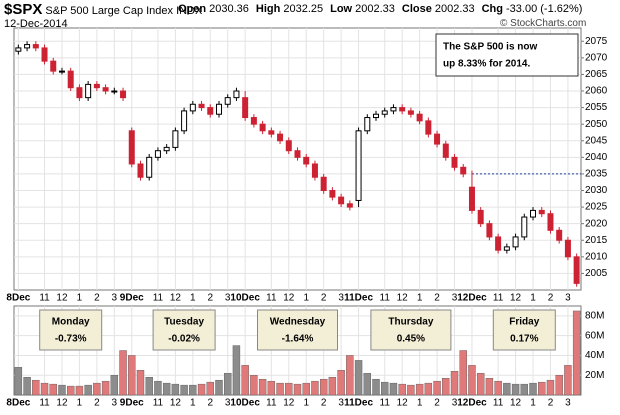 This screenshot has height=415, width=620. What do you see at coordinates (103, 9) in the screenshot?
I see `header: $SPX S&P 500 Large Cap Index INDX` at bounding box center [103, 9].